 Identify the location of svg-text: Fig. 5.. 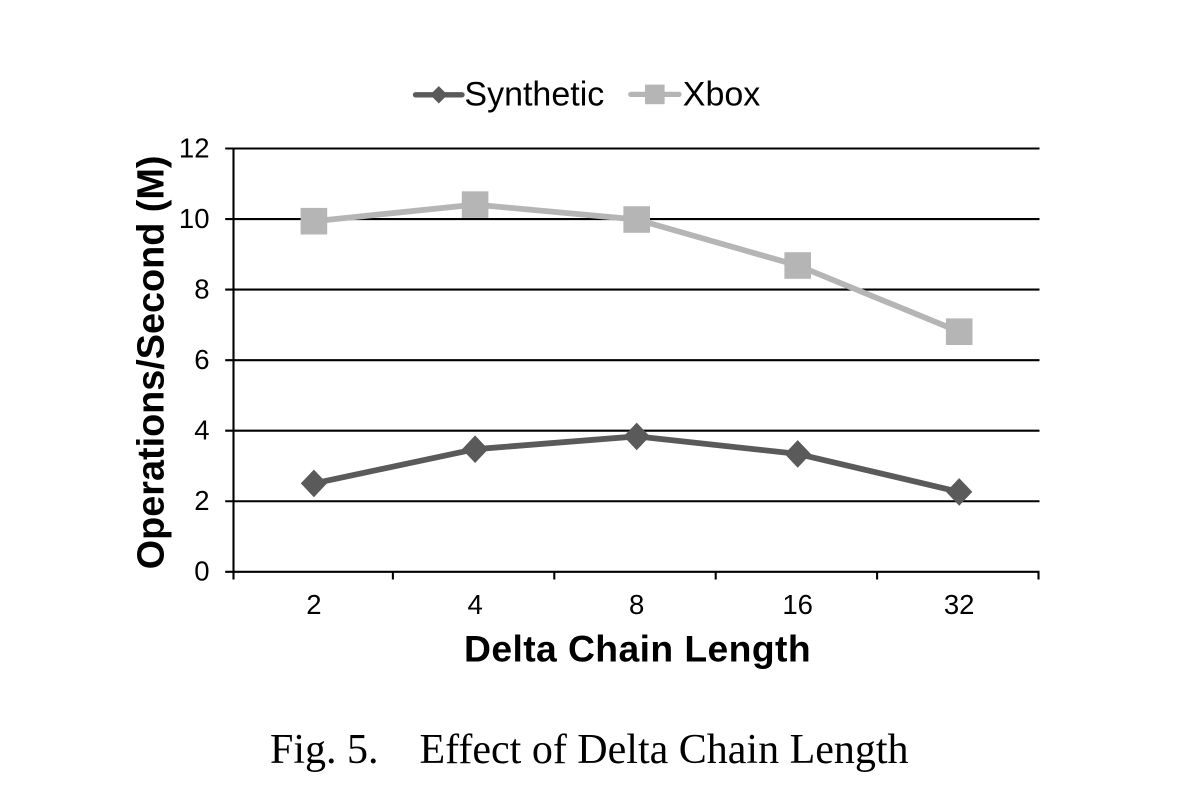
(324, 750).